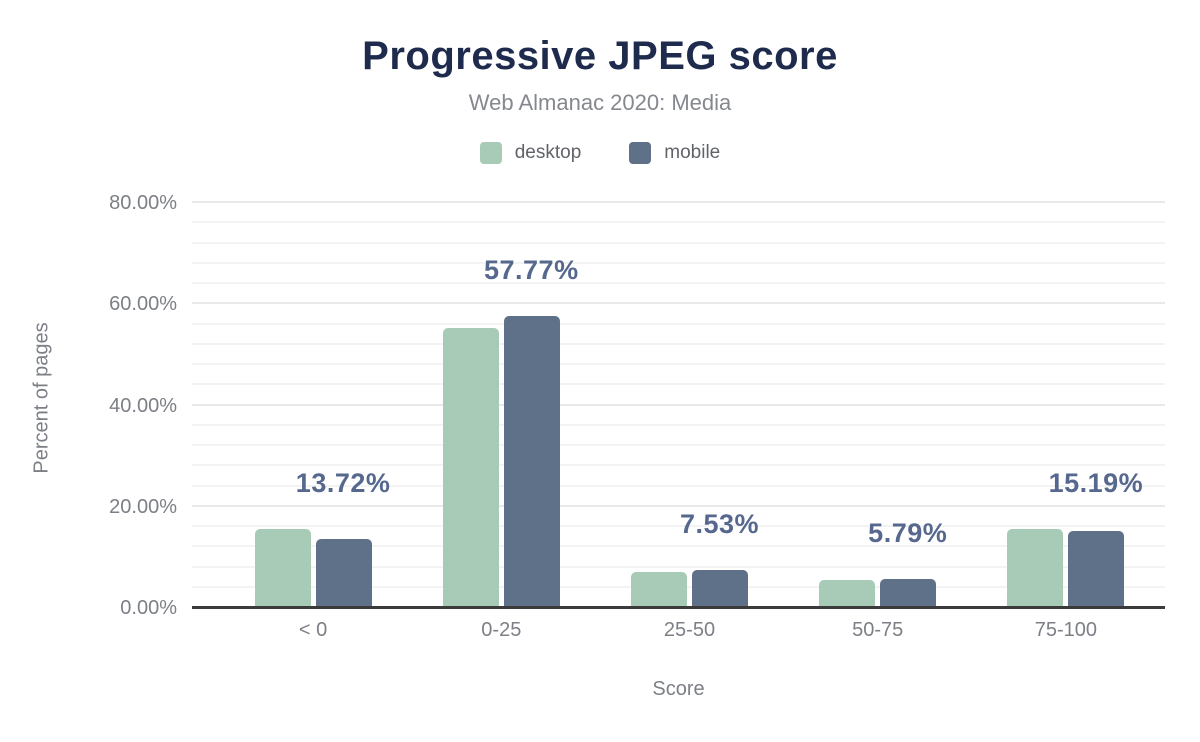 This screenshot has width=1200, height=742. Describe the element at coordinates (143, 304) in the screenshot. I see `y-tick-label: 60.00%` at that location.